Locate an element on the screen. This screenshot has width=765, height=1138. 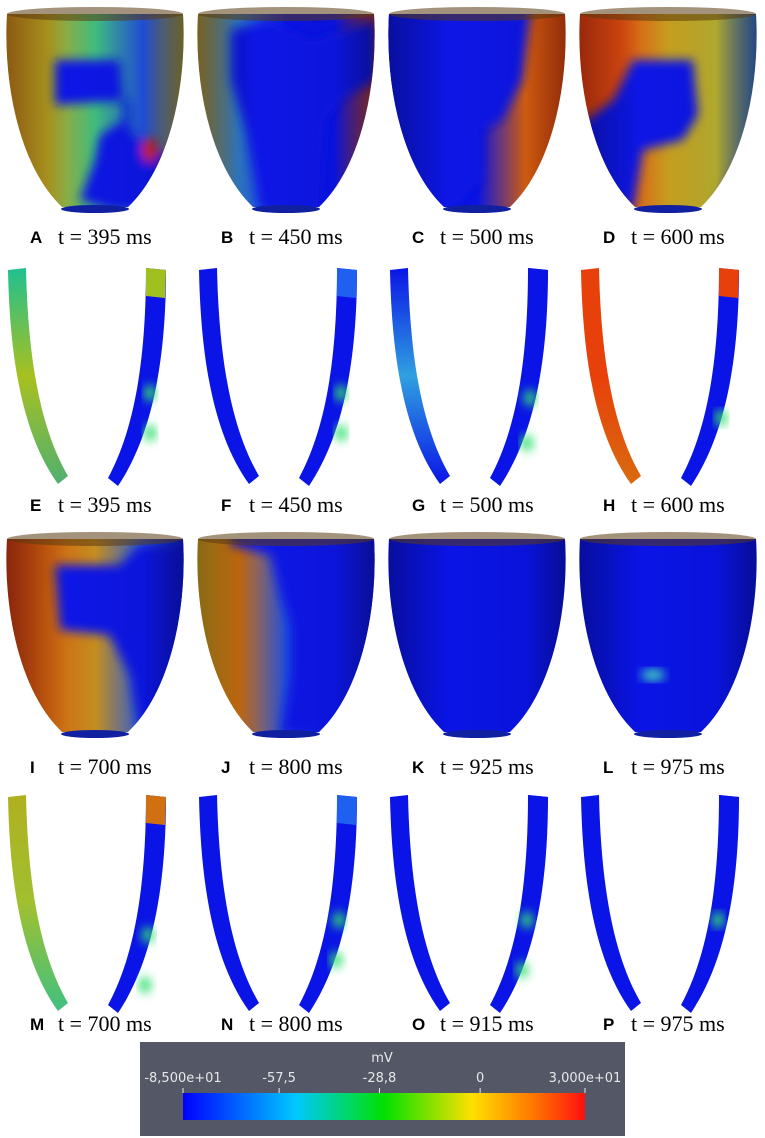
panel-letter: O is located at coordinates (418, 1024).